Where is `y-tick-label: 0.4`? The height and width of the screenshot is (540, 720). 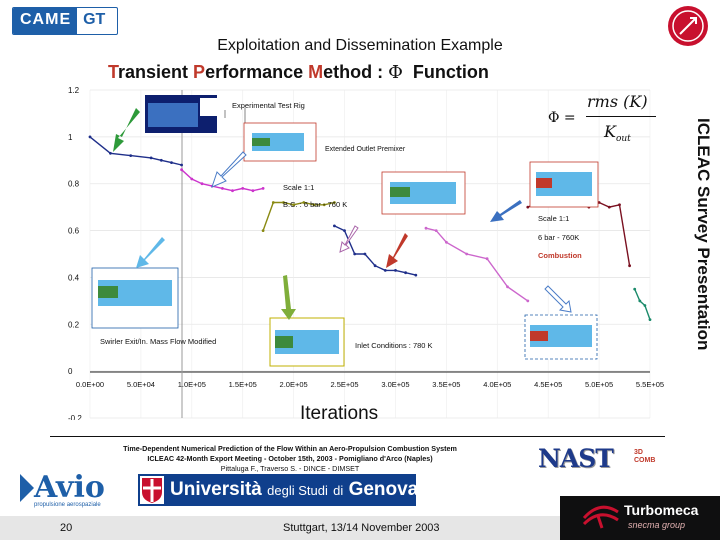
y-tick-label: 0.4 is located at coordinates (74, 277).